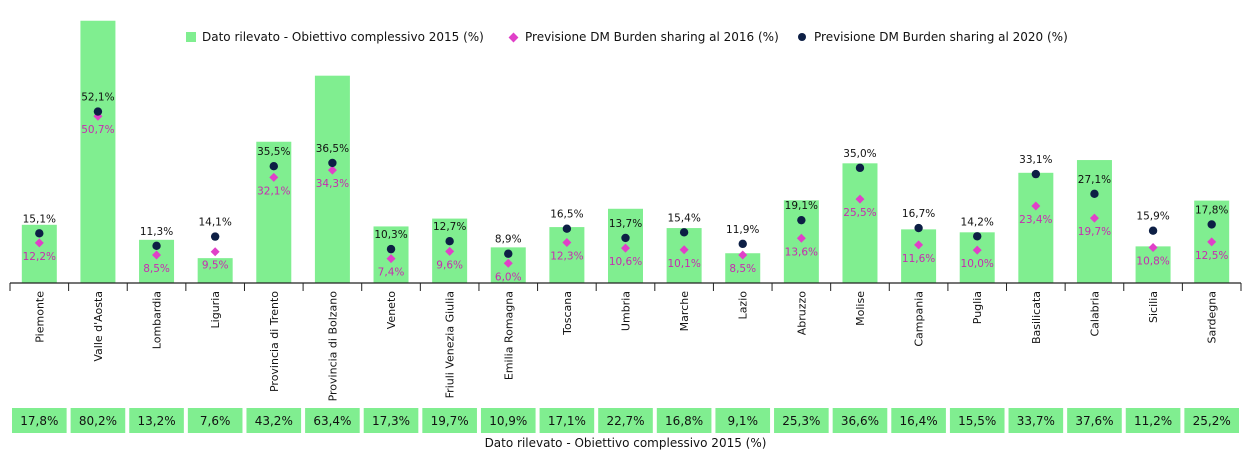 The width and height of the screenshot is (1251, 468). I want to click on table-cell-value: 33,7%, so click(1036, 421).